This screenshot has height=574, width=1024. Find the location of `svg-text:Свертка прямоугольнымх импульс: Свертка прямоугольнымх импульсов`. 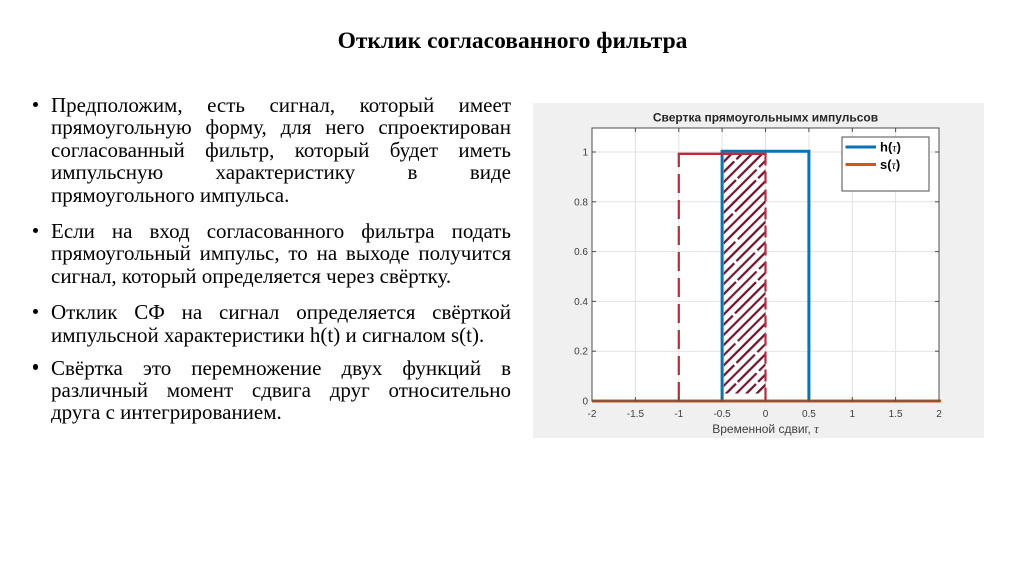

svg-text:Свертка прямоугольнымх импульс: Свертка прямоугольнымх импульсов is located at coordinates (765, 118).